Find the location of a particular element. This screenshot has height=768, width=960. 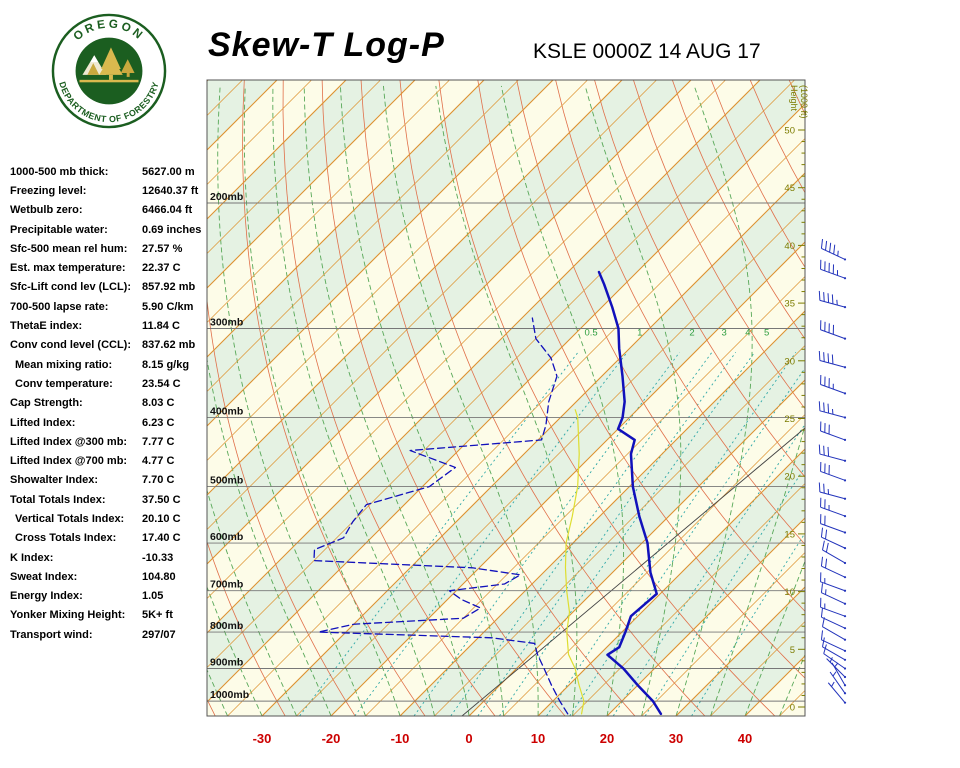

index-label: Sfc-Lift cond lev (LCL): is located at coordinates (70, 287).